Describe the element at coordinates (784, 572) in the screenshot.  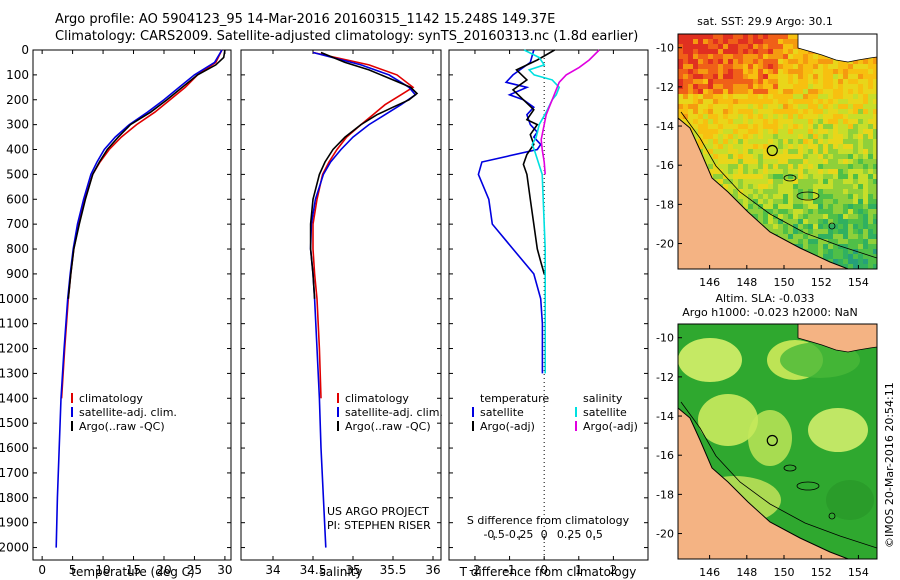
I see `lon-tick-label: 150` at that location.